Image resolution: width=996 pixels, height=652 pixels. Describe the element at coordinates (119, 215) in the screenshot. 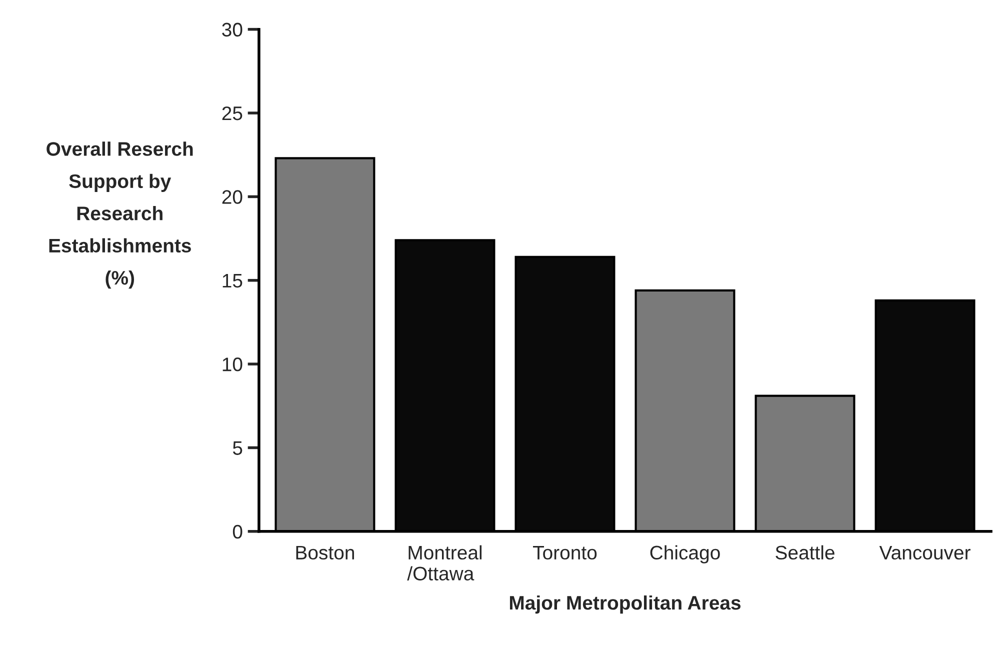

I see `y-axis-title: Overall Reserch Support by Research Establishments (%)` at that location.